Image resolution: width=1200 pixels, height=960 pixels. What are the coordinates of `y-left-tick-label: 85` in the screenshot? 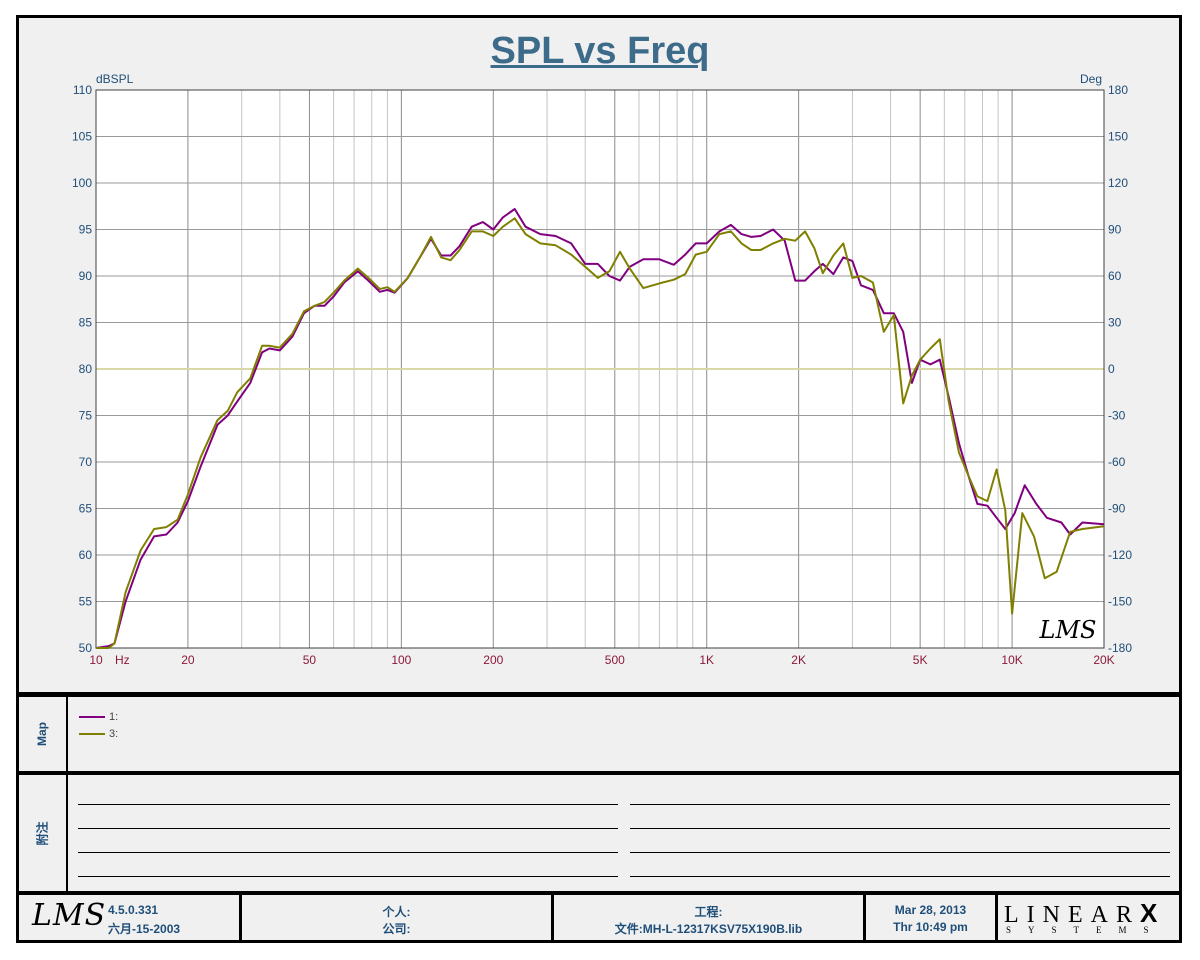 It's located at (86, 323).